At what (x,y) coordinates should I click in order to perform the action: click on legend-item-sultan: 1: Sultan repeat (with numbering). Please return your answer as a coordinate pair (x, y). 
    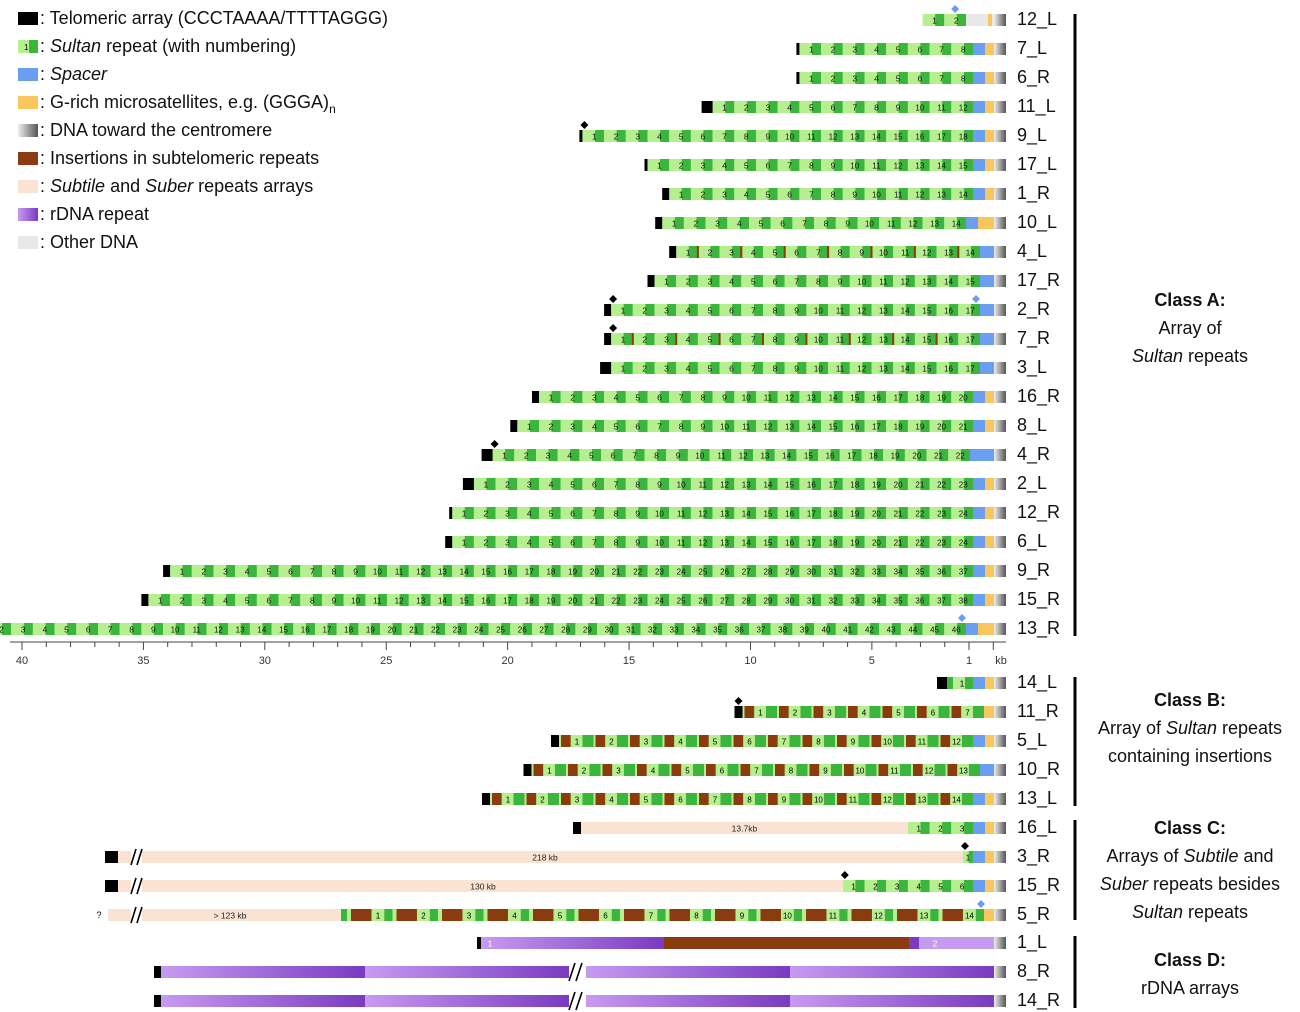
    Looking at the image, I should click on (157, 46).